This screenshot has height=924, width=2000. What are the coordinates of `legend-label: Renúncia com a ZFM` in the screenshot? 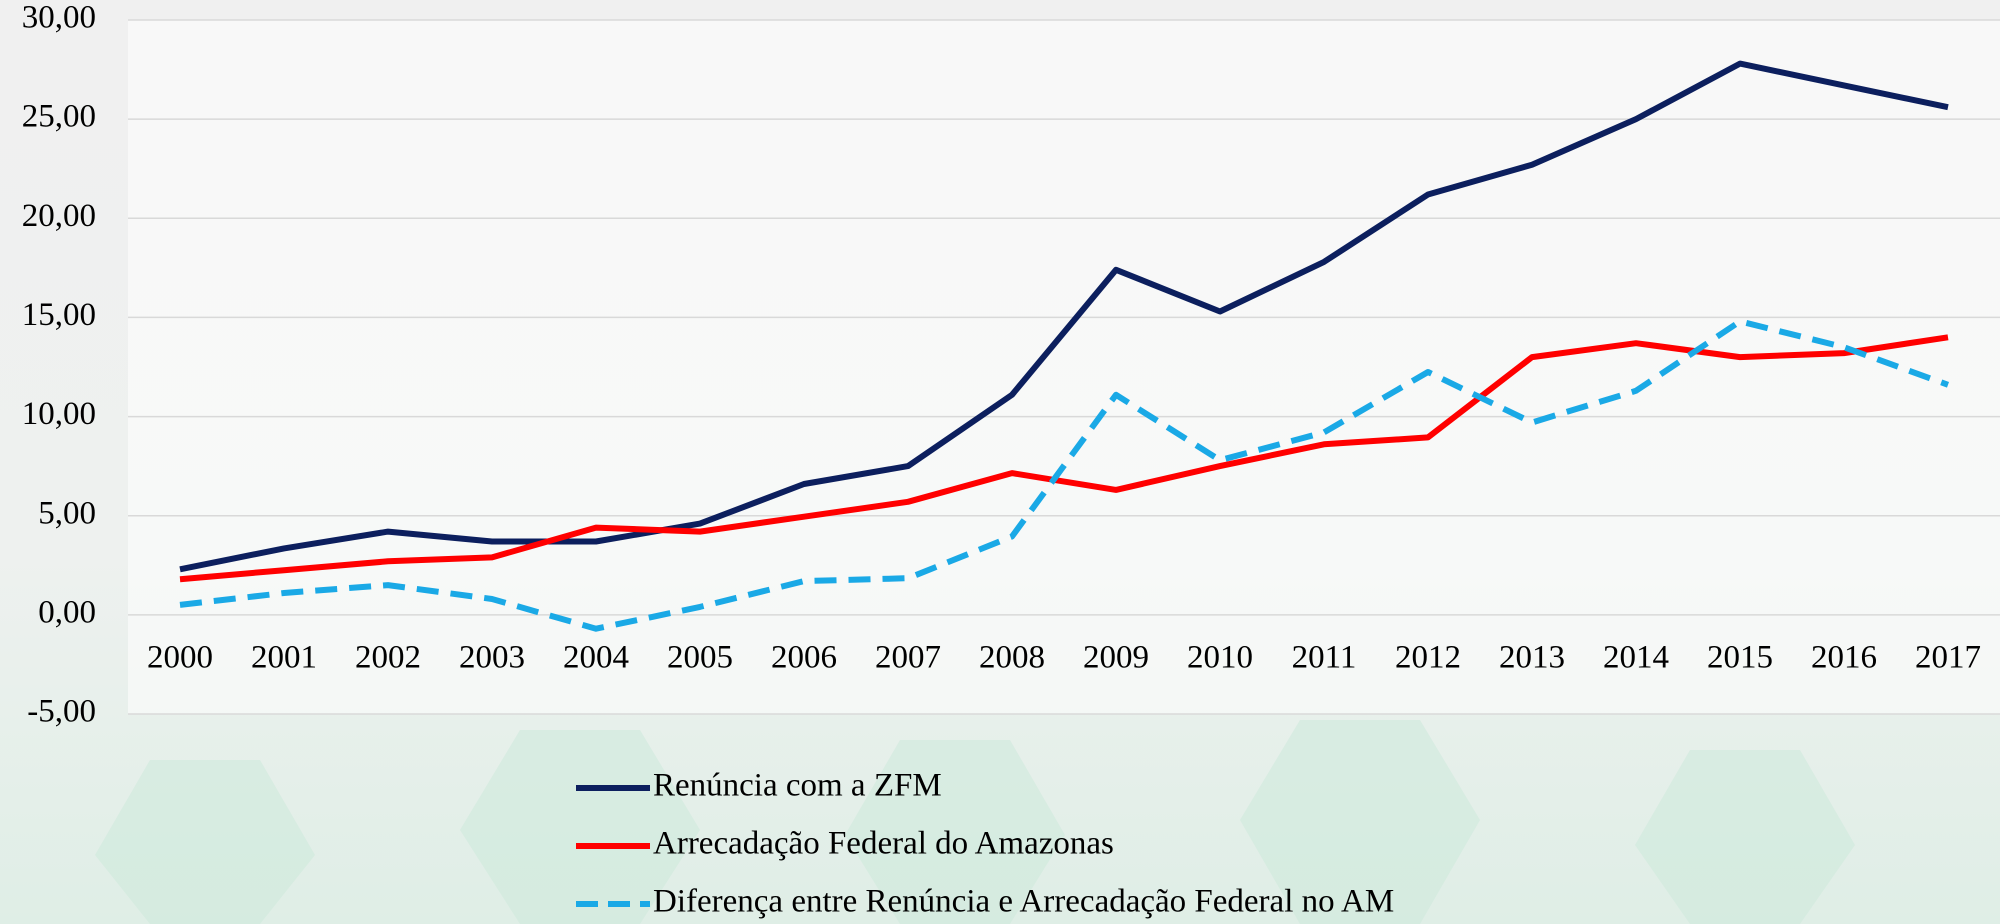 It's located at (797, 786).